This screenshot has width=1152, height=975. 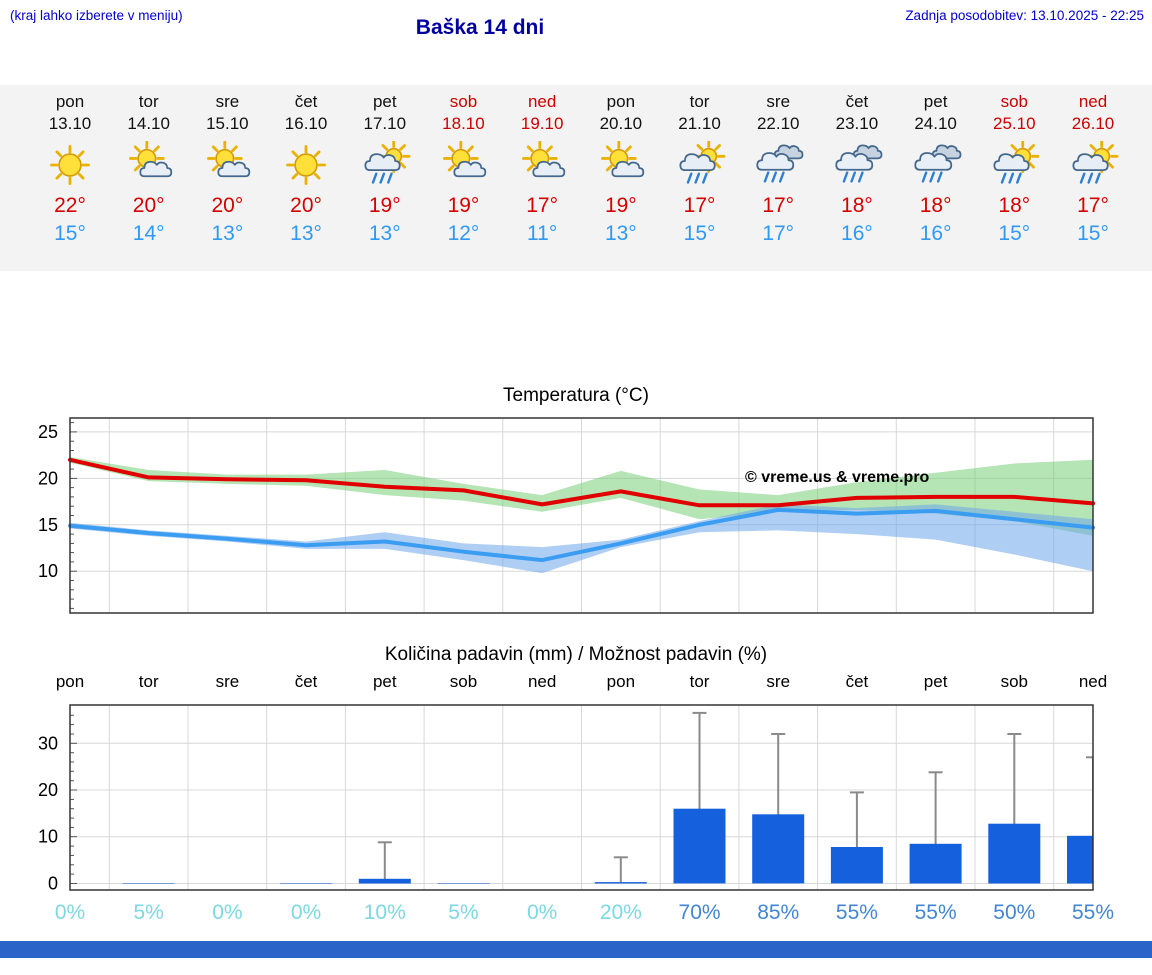 What do you see at coordinates (70, 165) in the screenshot?
I see `sun-icon` at bounding box center [70, 165].